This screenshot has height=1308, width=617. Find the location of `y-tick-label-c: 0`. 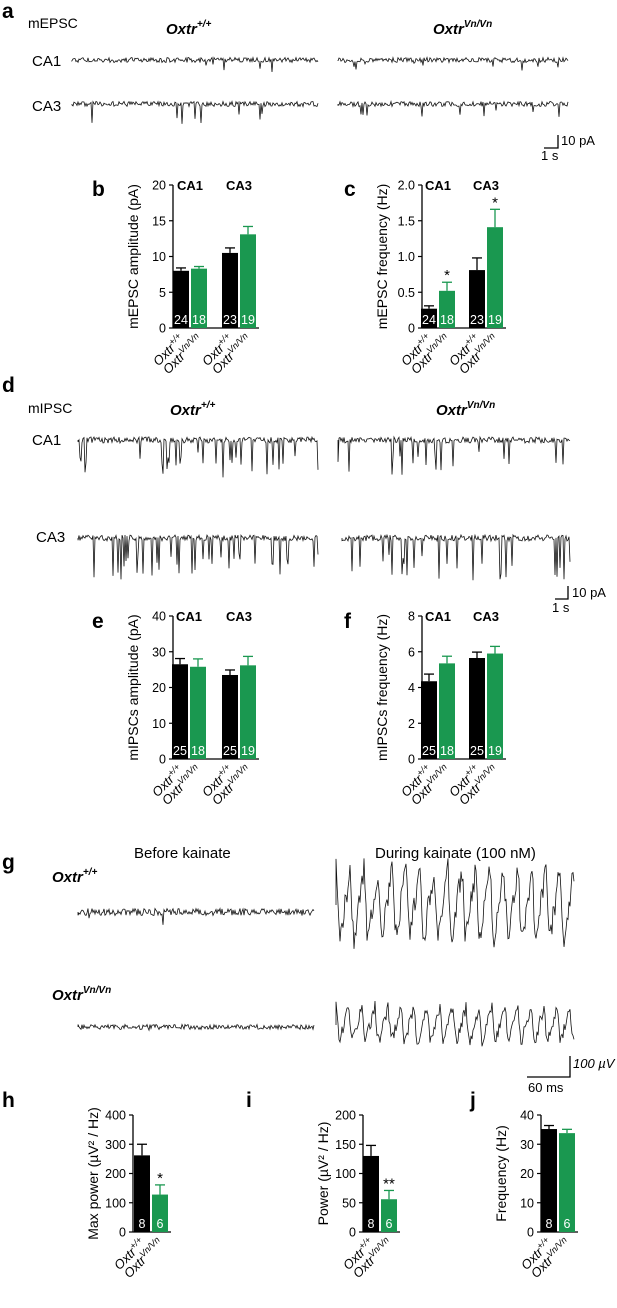

y-tick-label-c: 0 is located at coordinates (411, 329).